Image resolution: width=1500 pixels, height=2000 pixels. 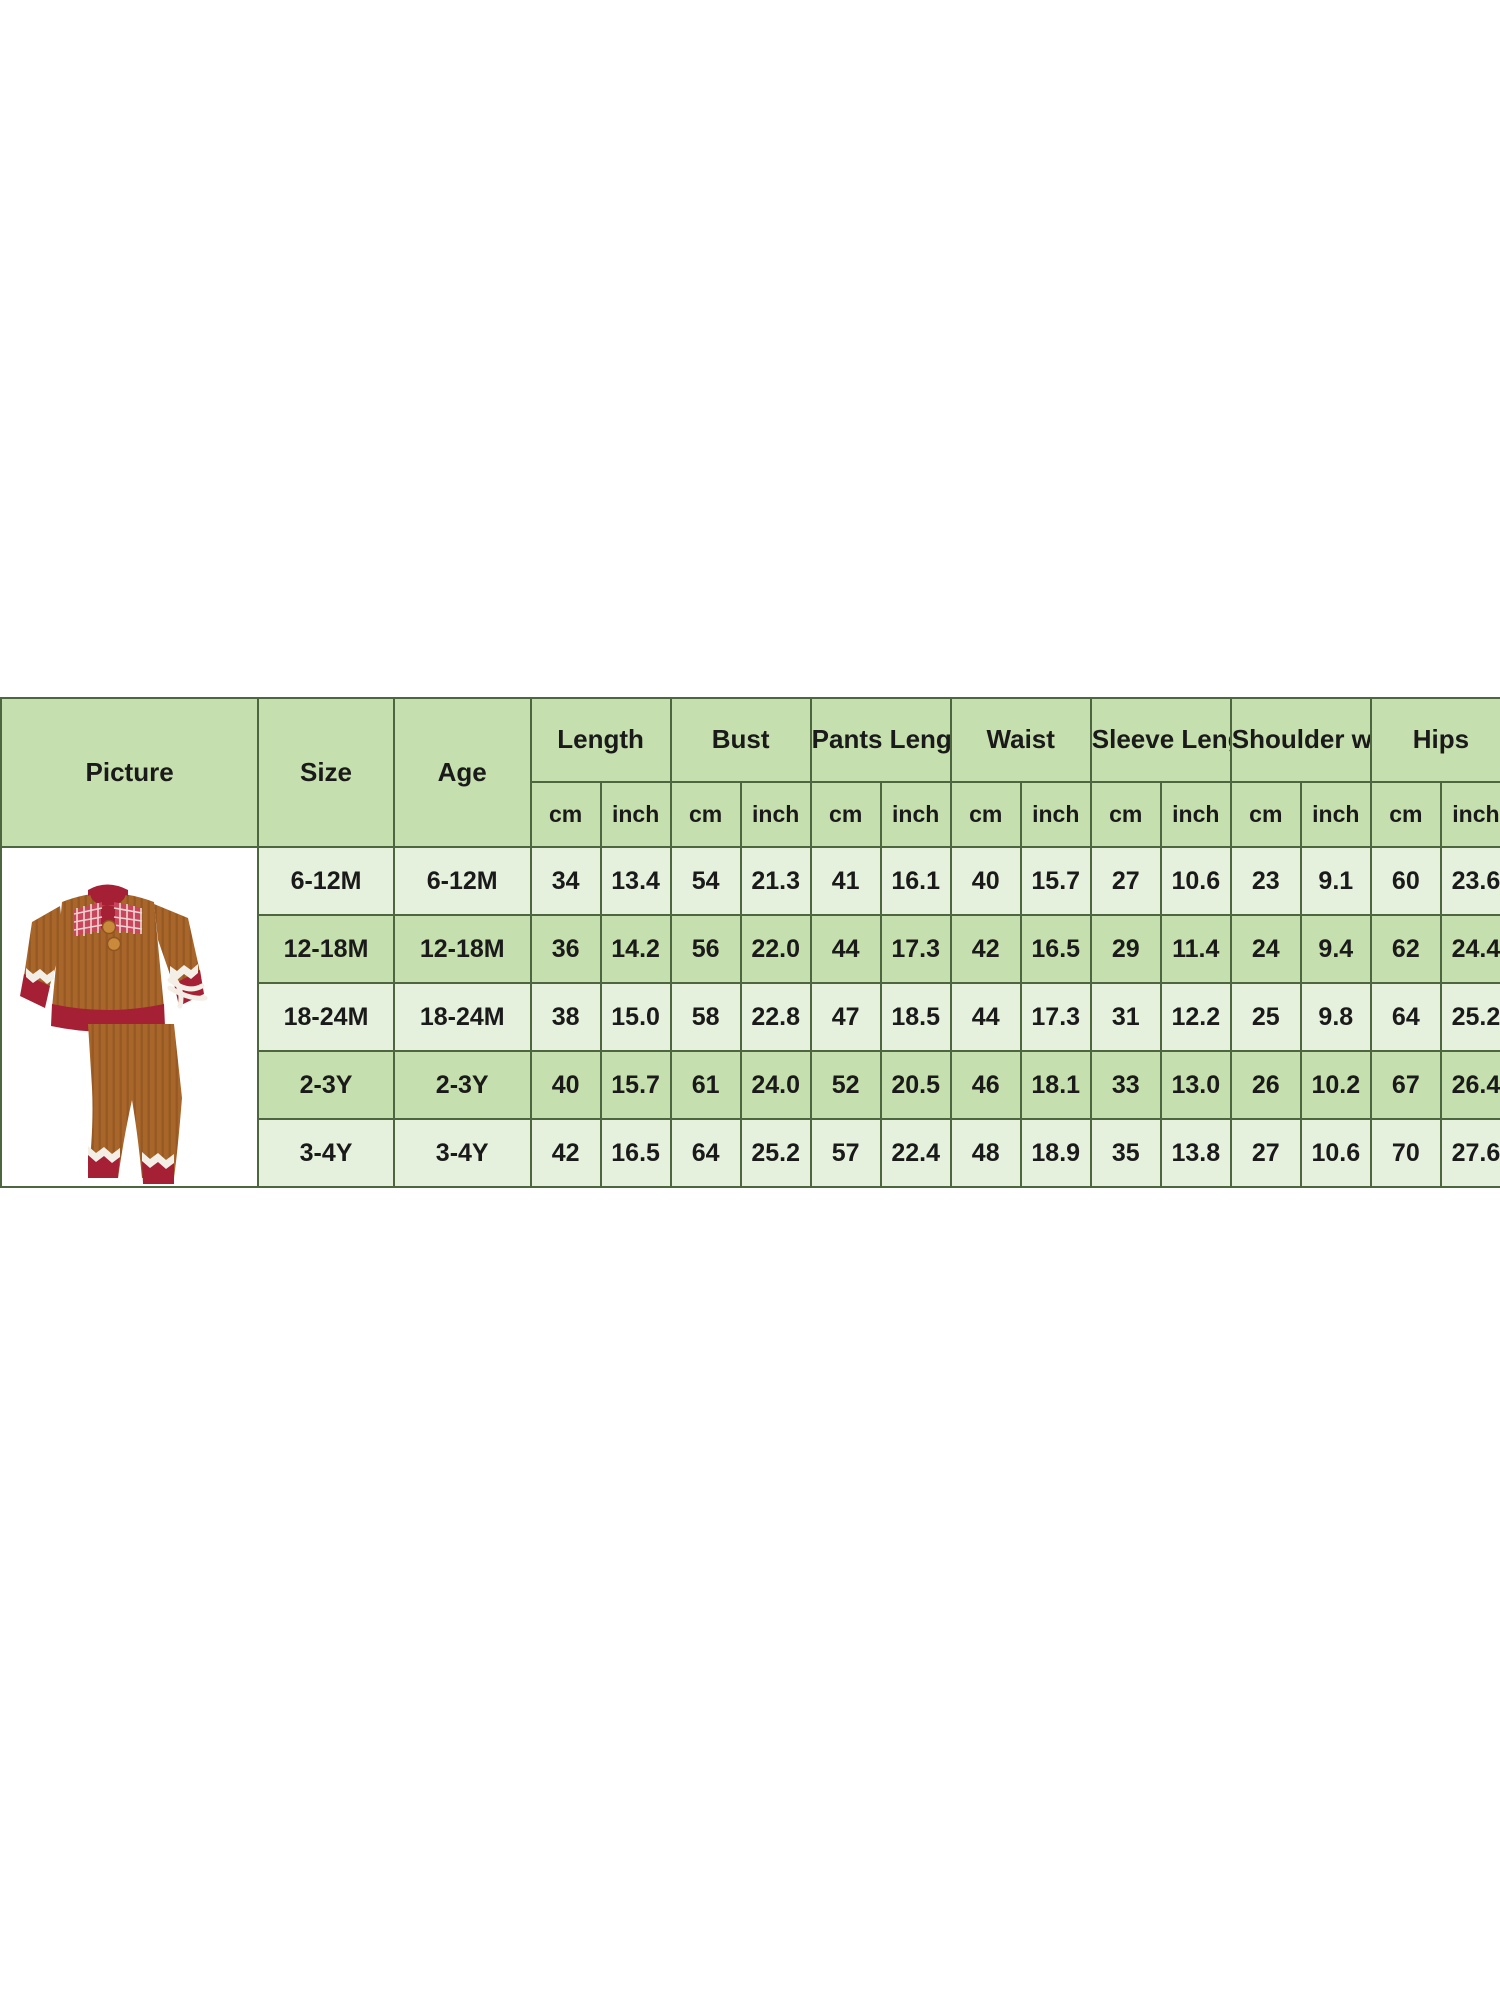 I want to click on header-unit-length-inch: inch, so click(x=635, y=814).